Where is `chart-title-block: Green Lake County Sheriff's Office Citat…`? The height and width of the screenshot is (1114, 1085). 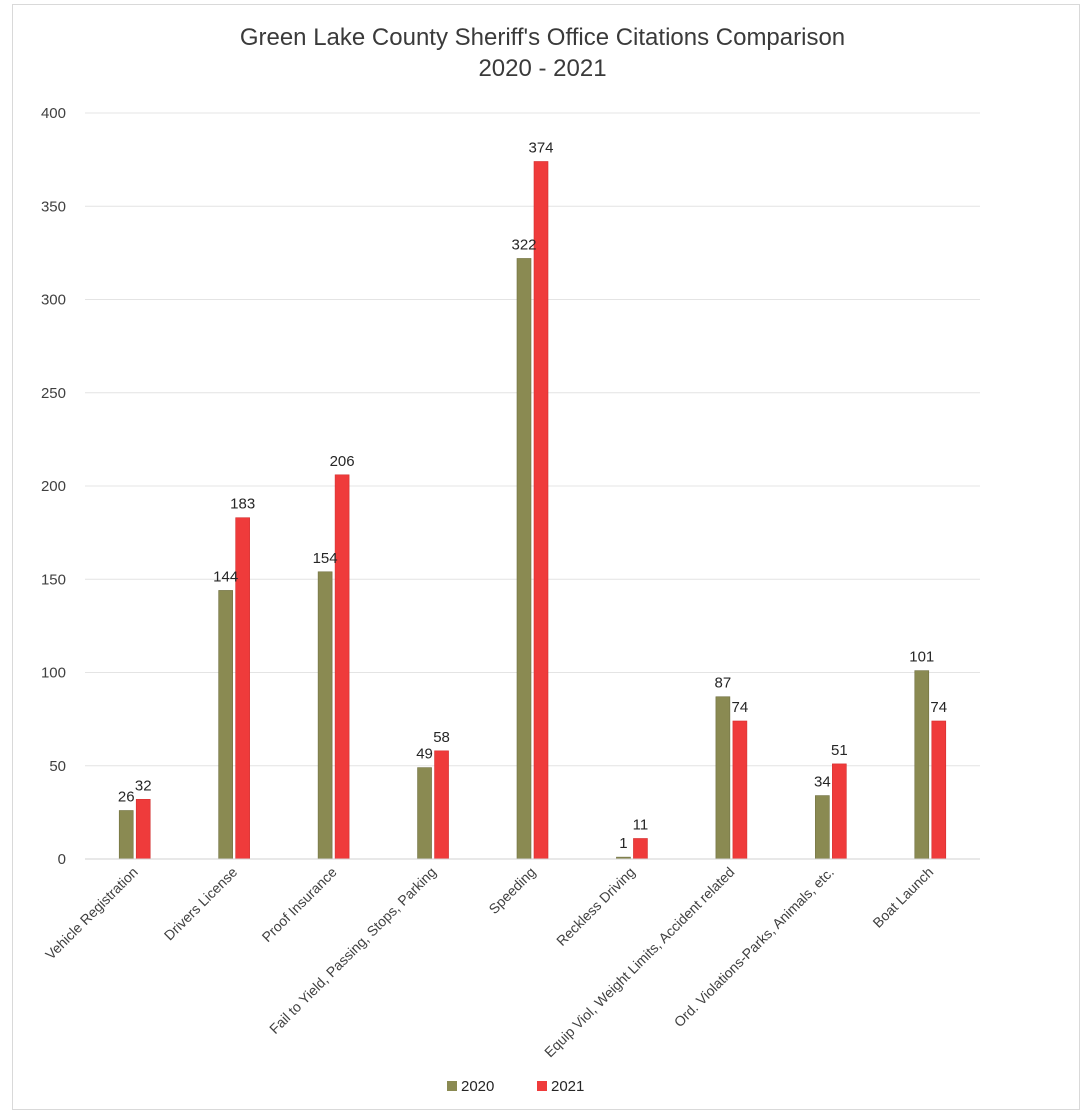
chart-title-block: Green Lake County Sheriff's Office Citat… is located at coordinates (542, 53).